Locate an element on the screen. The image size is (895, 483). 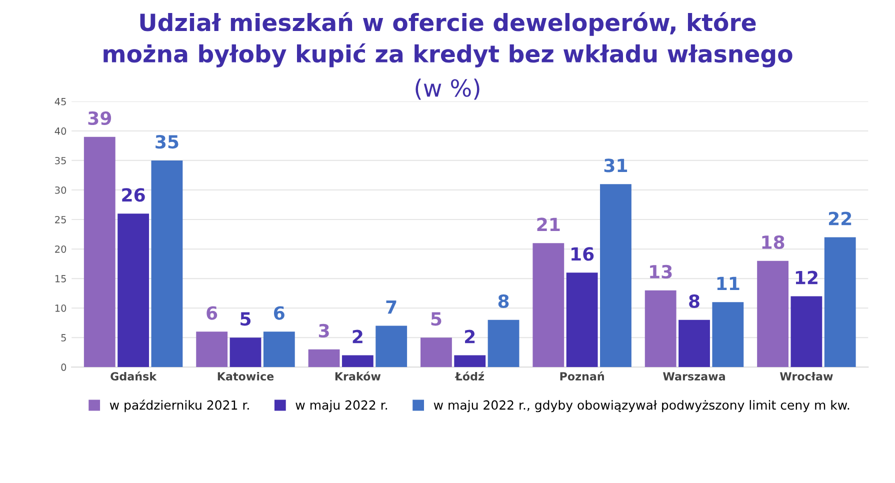
legend-label: w maju 2022 r. is located at coordinates (341, 406).